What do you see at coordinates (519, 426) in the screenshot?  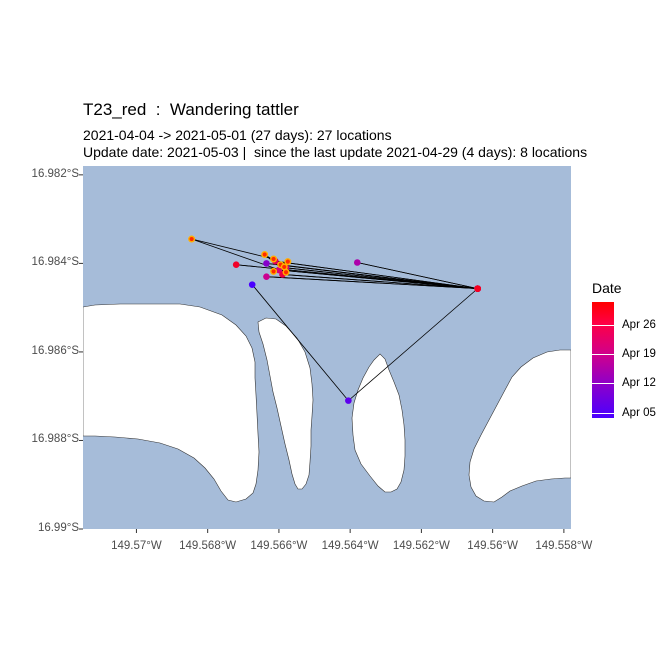 I see `land-east-coast` at bounding box center [519, 426].